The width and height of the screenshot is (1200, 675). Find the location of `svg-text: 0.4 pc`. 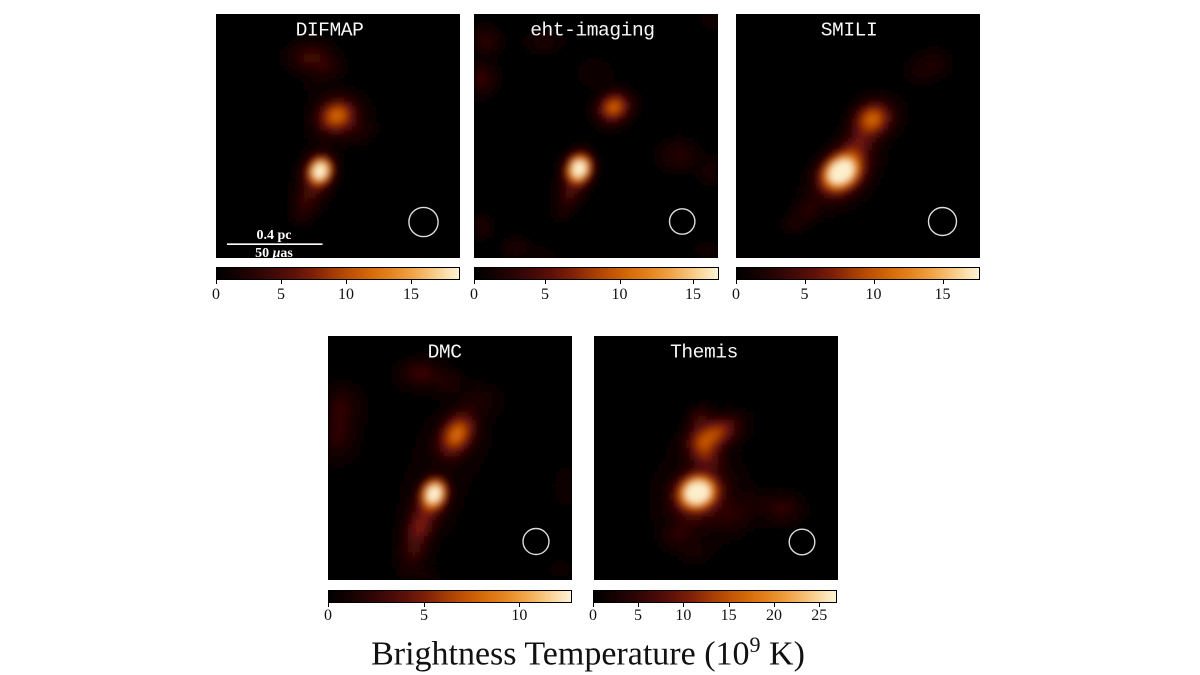

svg-text: 0.4 pc is located at coordinates (274, 235).